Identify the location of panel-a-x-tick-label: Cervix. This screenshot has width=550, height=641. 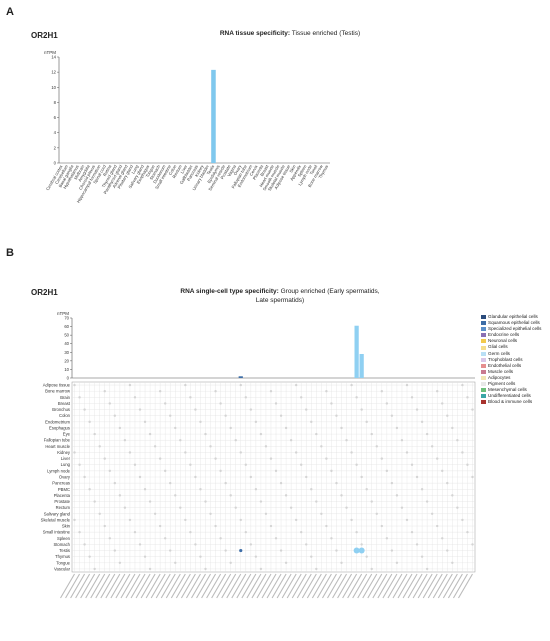
(253, 170).